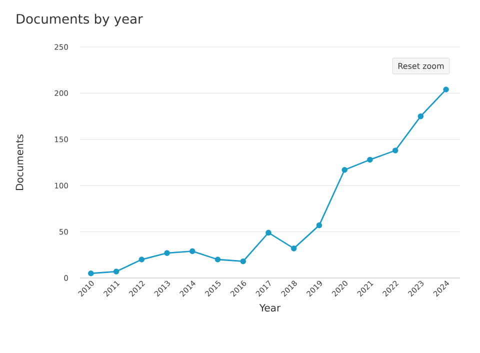 This screenshot has height=353, width=480. What do you see at coordinates (20, 162) in the screenshot?
I see `y-axis-title: Documents` at bounding box center [20, 162].